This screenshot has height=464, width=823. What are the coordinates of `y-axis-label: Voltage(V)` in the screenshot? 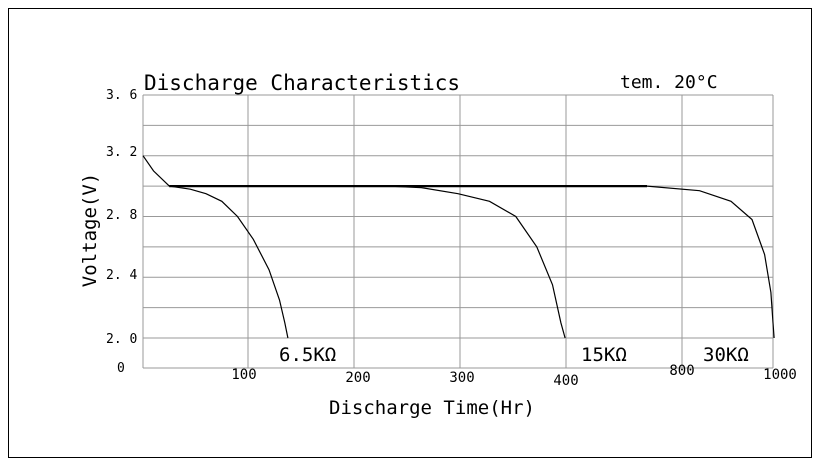 It's located at (90, 230).